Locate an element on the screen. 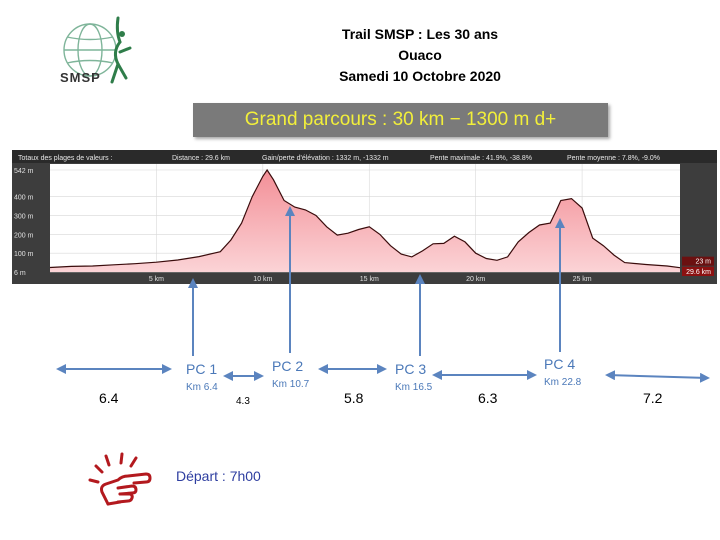 This screenshot has width=720, height=540. checkpoint-km: Km 6.4 is located at coordinates (202, 387).